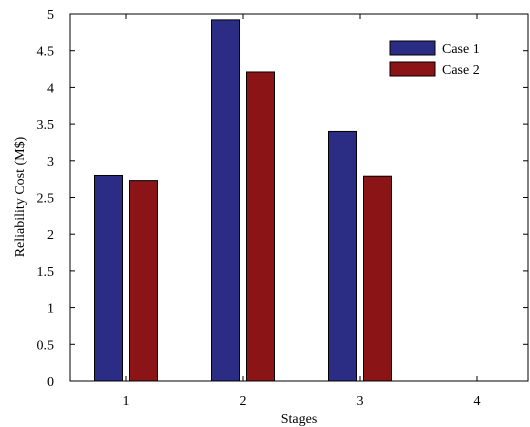 The height and width of the screenshot is (427, 530). I want to click on x-tick-label: 3, so click(360, 401).